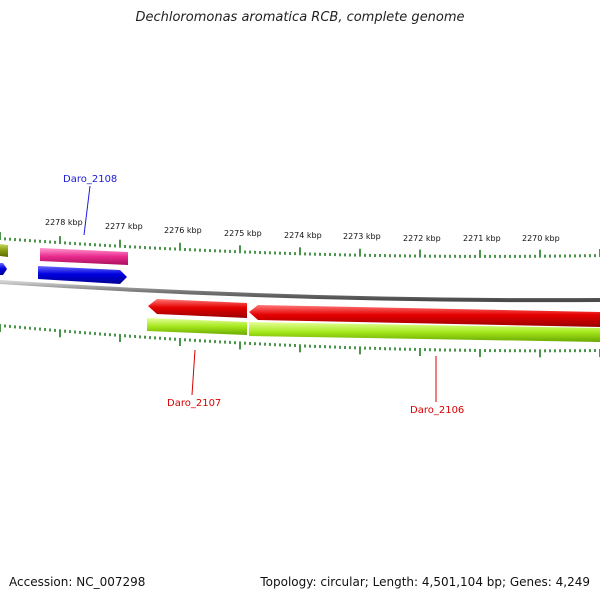 Image resolution: width=600 pixels, height=600 pixels. What do you see at coordinates (303, 235) in the screenshot?
I see `kbp-label: 2274 kbp` at bounding box center [303, 235].